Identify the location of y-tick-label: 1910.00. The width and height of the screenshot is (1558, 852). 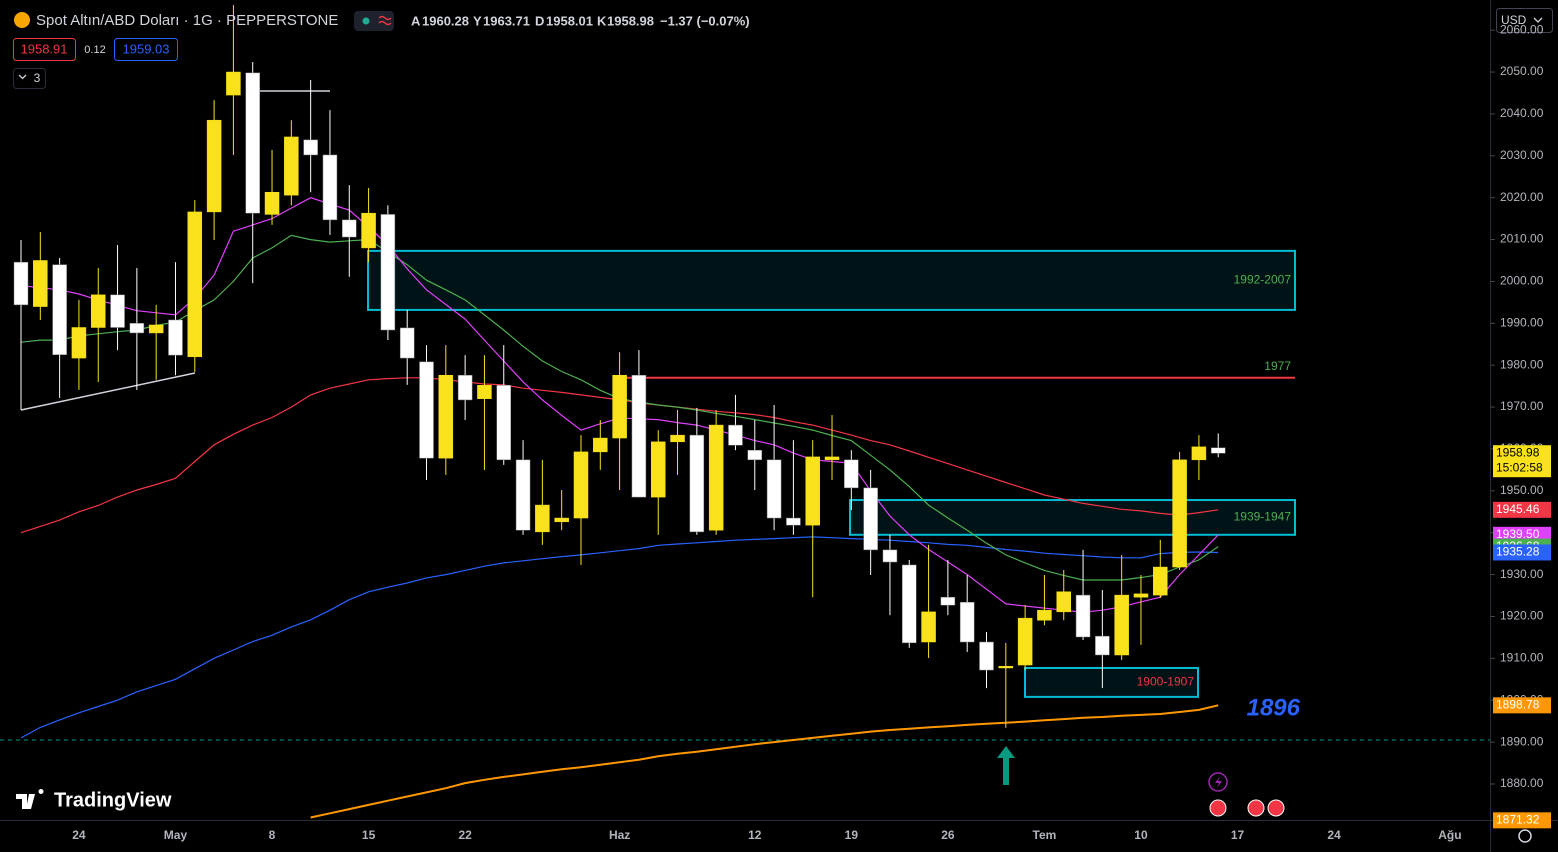
(1522, 658).